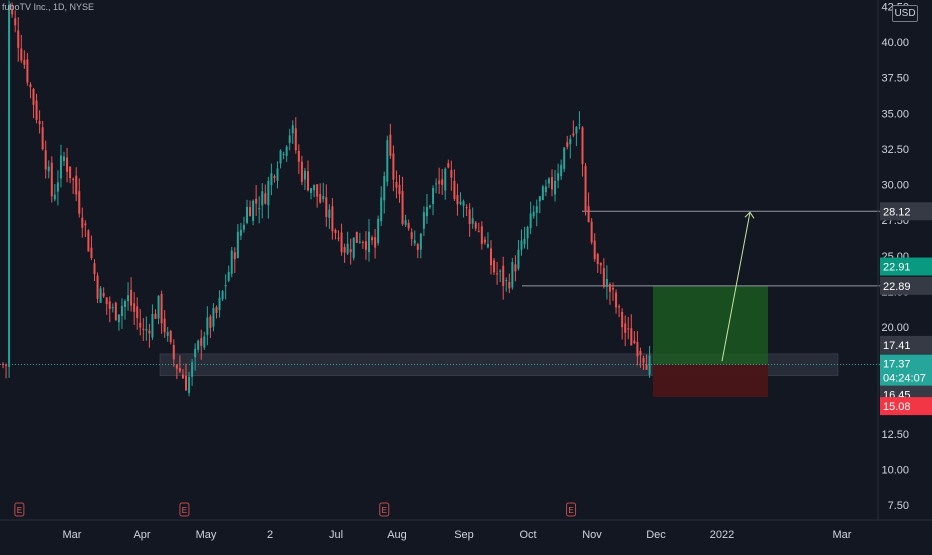  What do you see at coordinates (336, 535) in the screenshot?
I see `time-tick-label: Jul` at bounding box center [336, 535].